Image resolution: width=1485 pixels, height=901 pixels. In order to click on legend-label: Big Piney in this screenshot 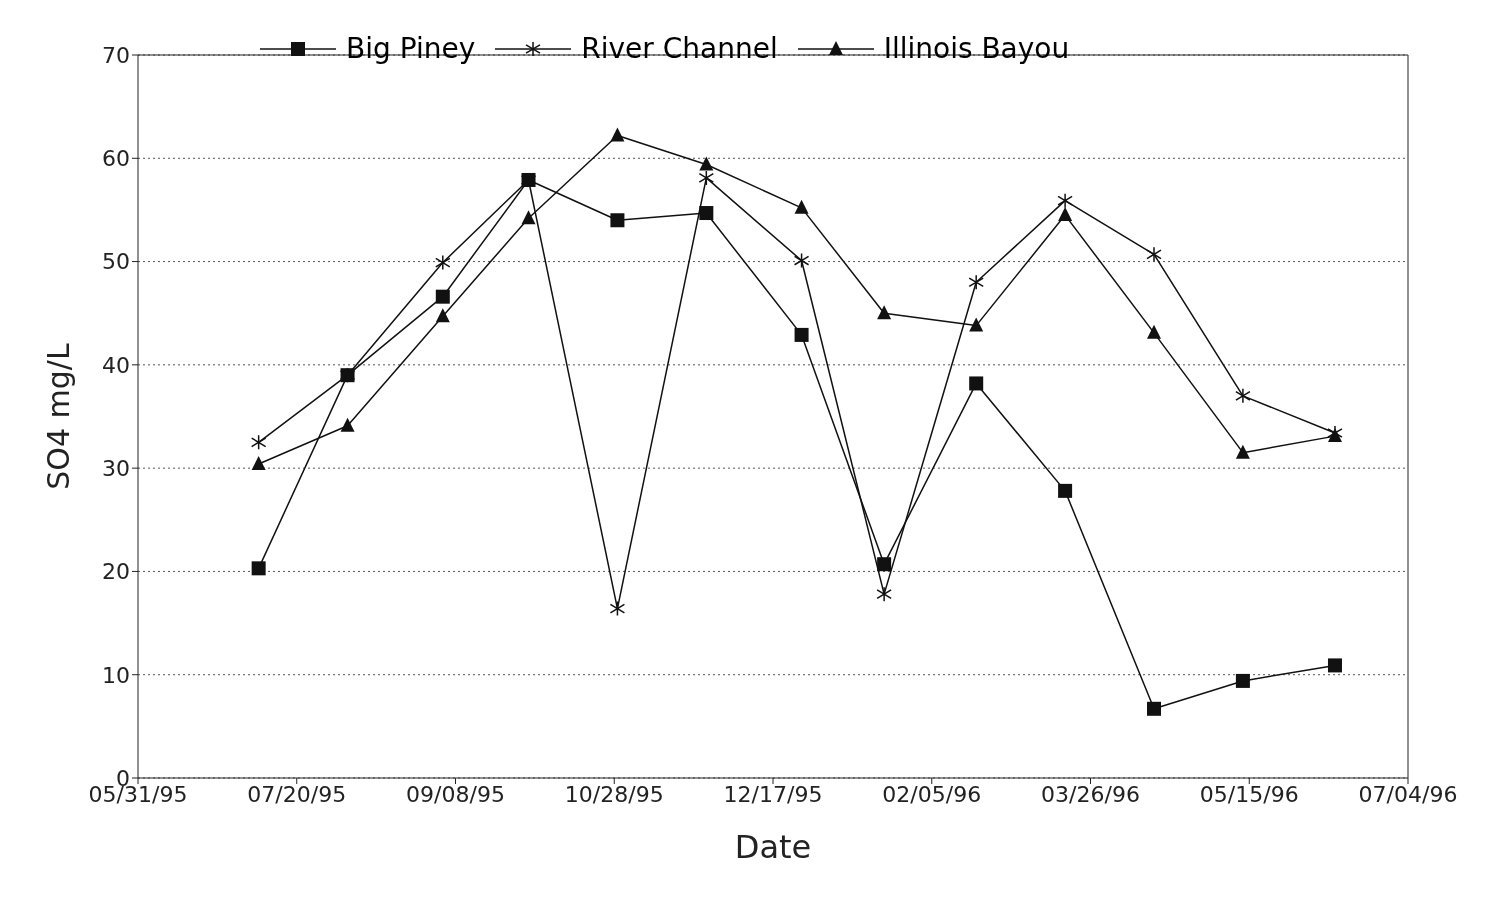, I will do `click(411, 48)`.